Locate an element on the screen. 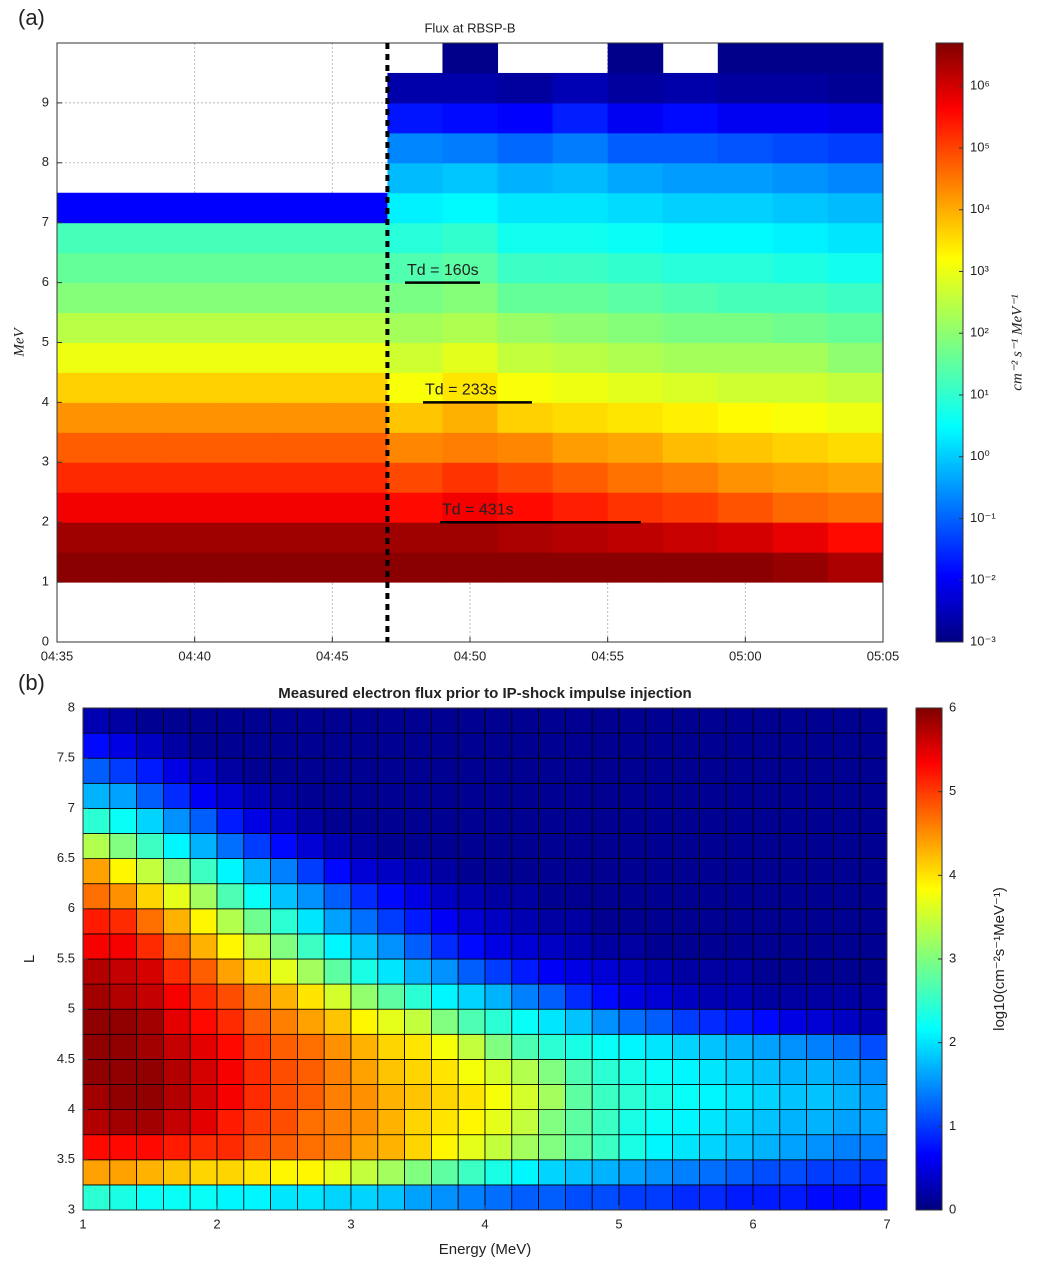 The height and width of the screenshot is (1263, 1037). x-tick-label: 05:00 is located at coordinates (745, 655).